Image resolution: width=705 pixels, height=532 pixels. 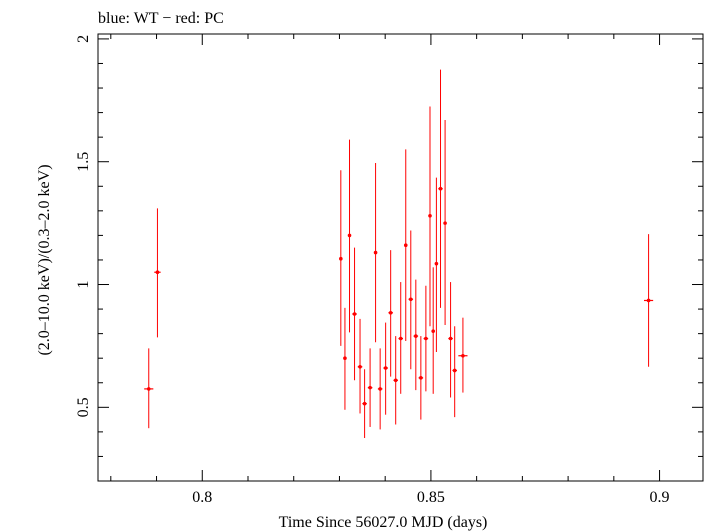 I want to click on x-tick-label: 0.9, so click(x=660, y=497).